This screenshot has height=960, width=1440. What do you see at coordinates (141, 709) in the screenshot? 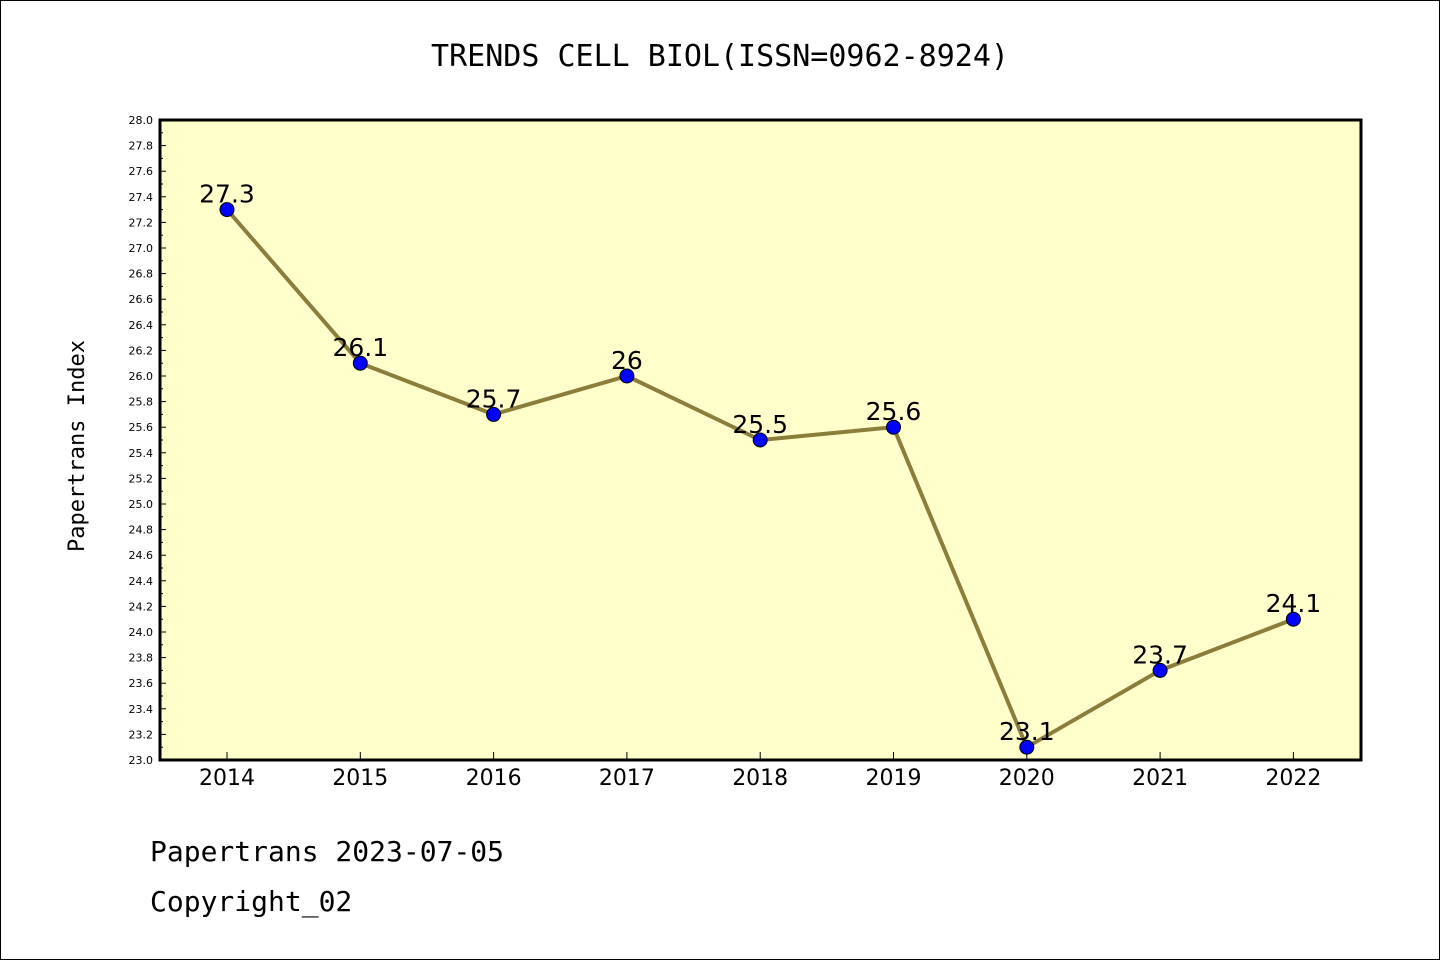
I see `y-tick-label: 23.4` at bounding box center [141, 709].